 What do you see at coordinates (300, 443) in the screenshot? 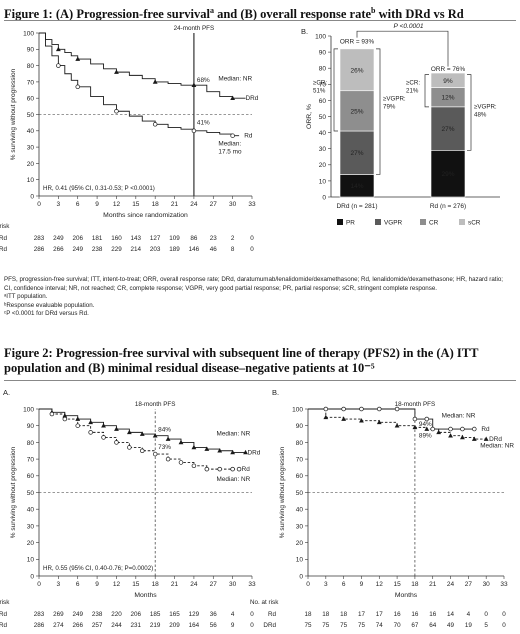
I see `y-tick-label: 80` at bounding box center [300, 443].